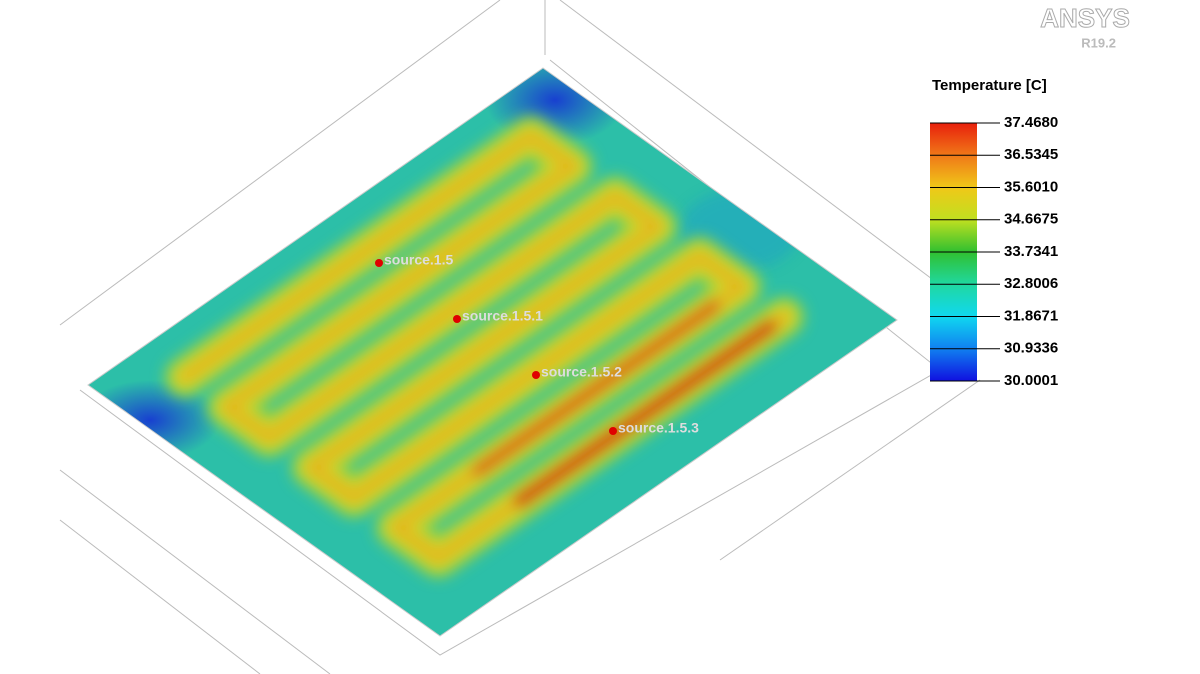  Describe the element at coordinates (1031, 154) in the screenshot. I see `legend-label: 36.5345` at that location.